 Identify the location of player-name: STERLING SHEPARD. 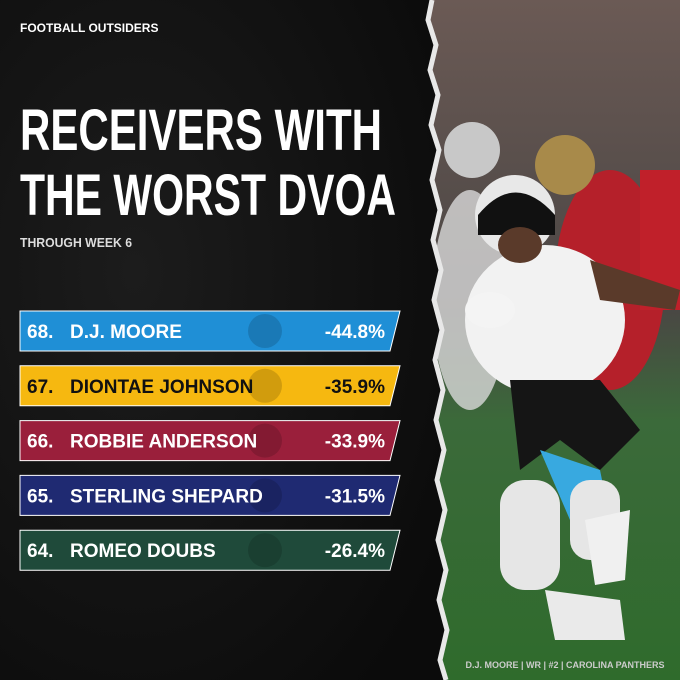
(166, 496).